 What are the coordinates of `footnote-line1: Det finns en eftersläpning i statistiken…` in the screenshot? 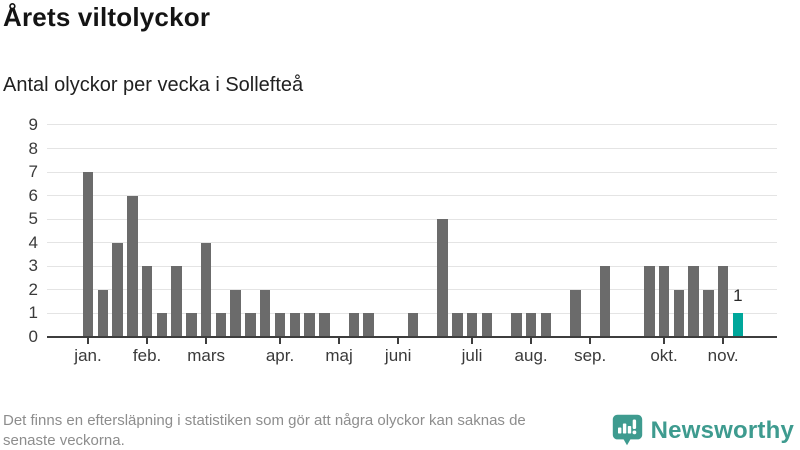 It's located at (264, 420).